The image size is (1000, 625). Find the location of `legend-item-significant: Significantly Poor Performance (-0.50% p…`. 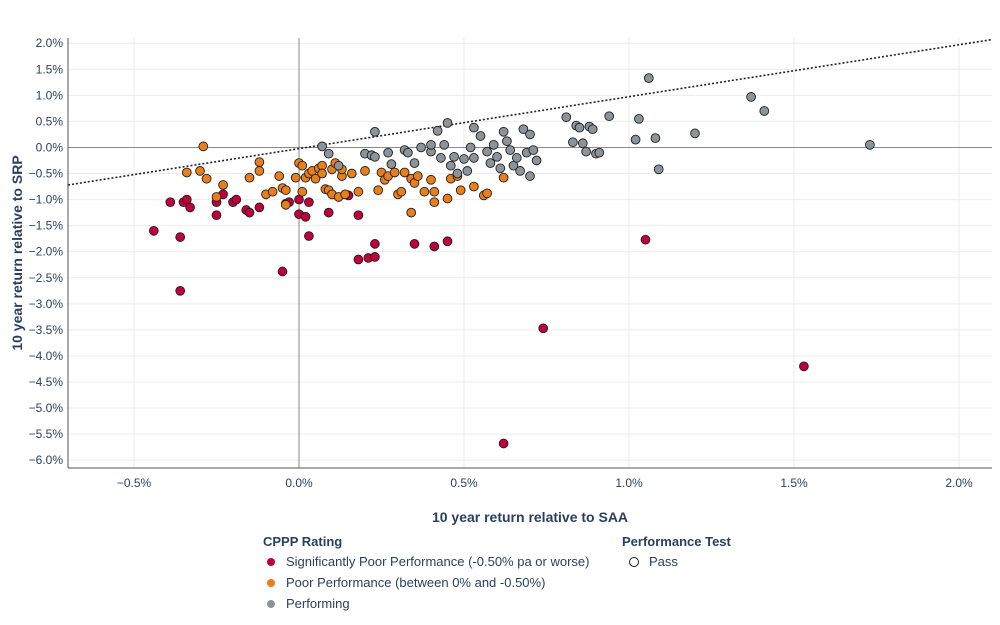

legend-item-significant: Significantly Poor Performance (-0.50% p… is located at coordinates (437, 561).